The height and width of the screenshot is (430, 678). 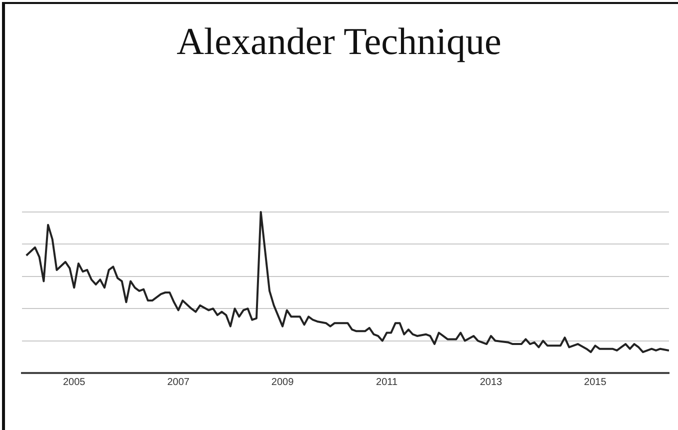 I want to click on chart-title: Alexander Technique, so click(x=339, y=42).